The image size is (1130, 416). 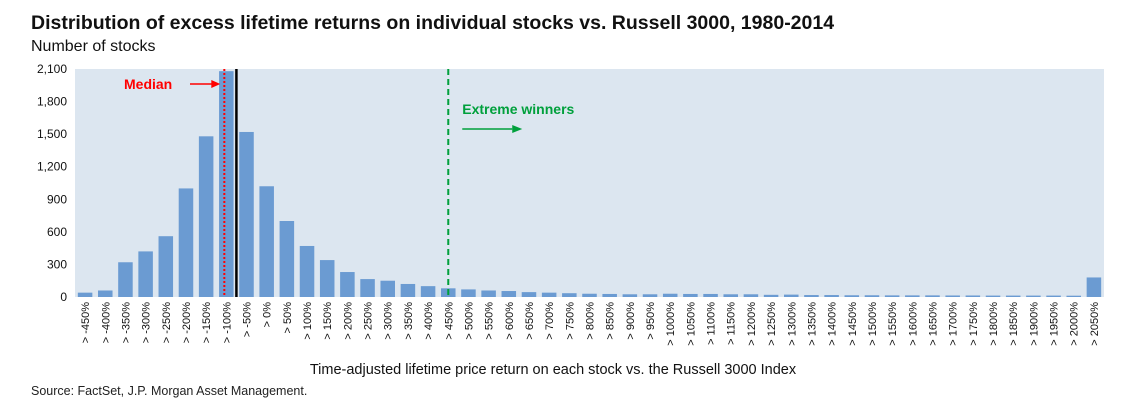 I want to click on chart-subtitle: Number of stocks, so click(x=93, y=46).